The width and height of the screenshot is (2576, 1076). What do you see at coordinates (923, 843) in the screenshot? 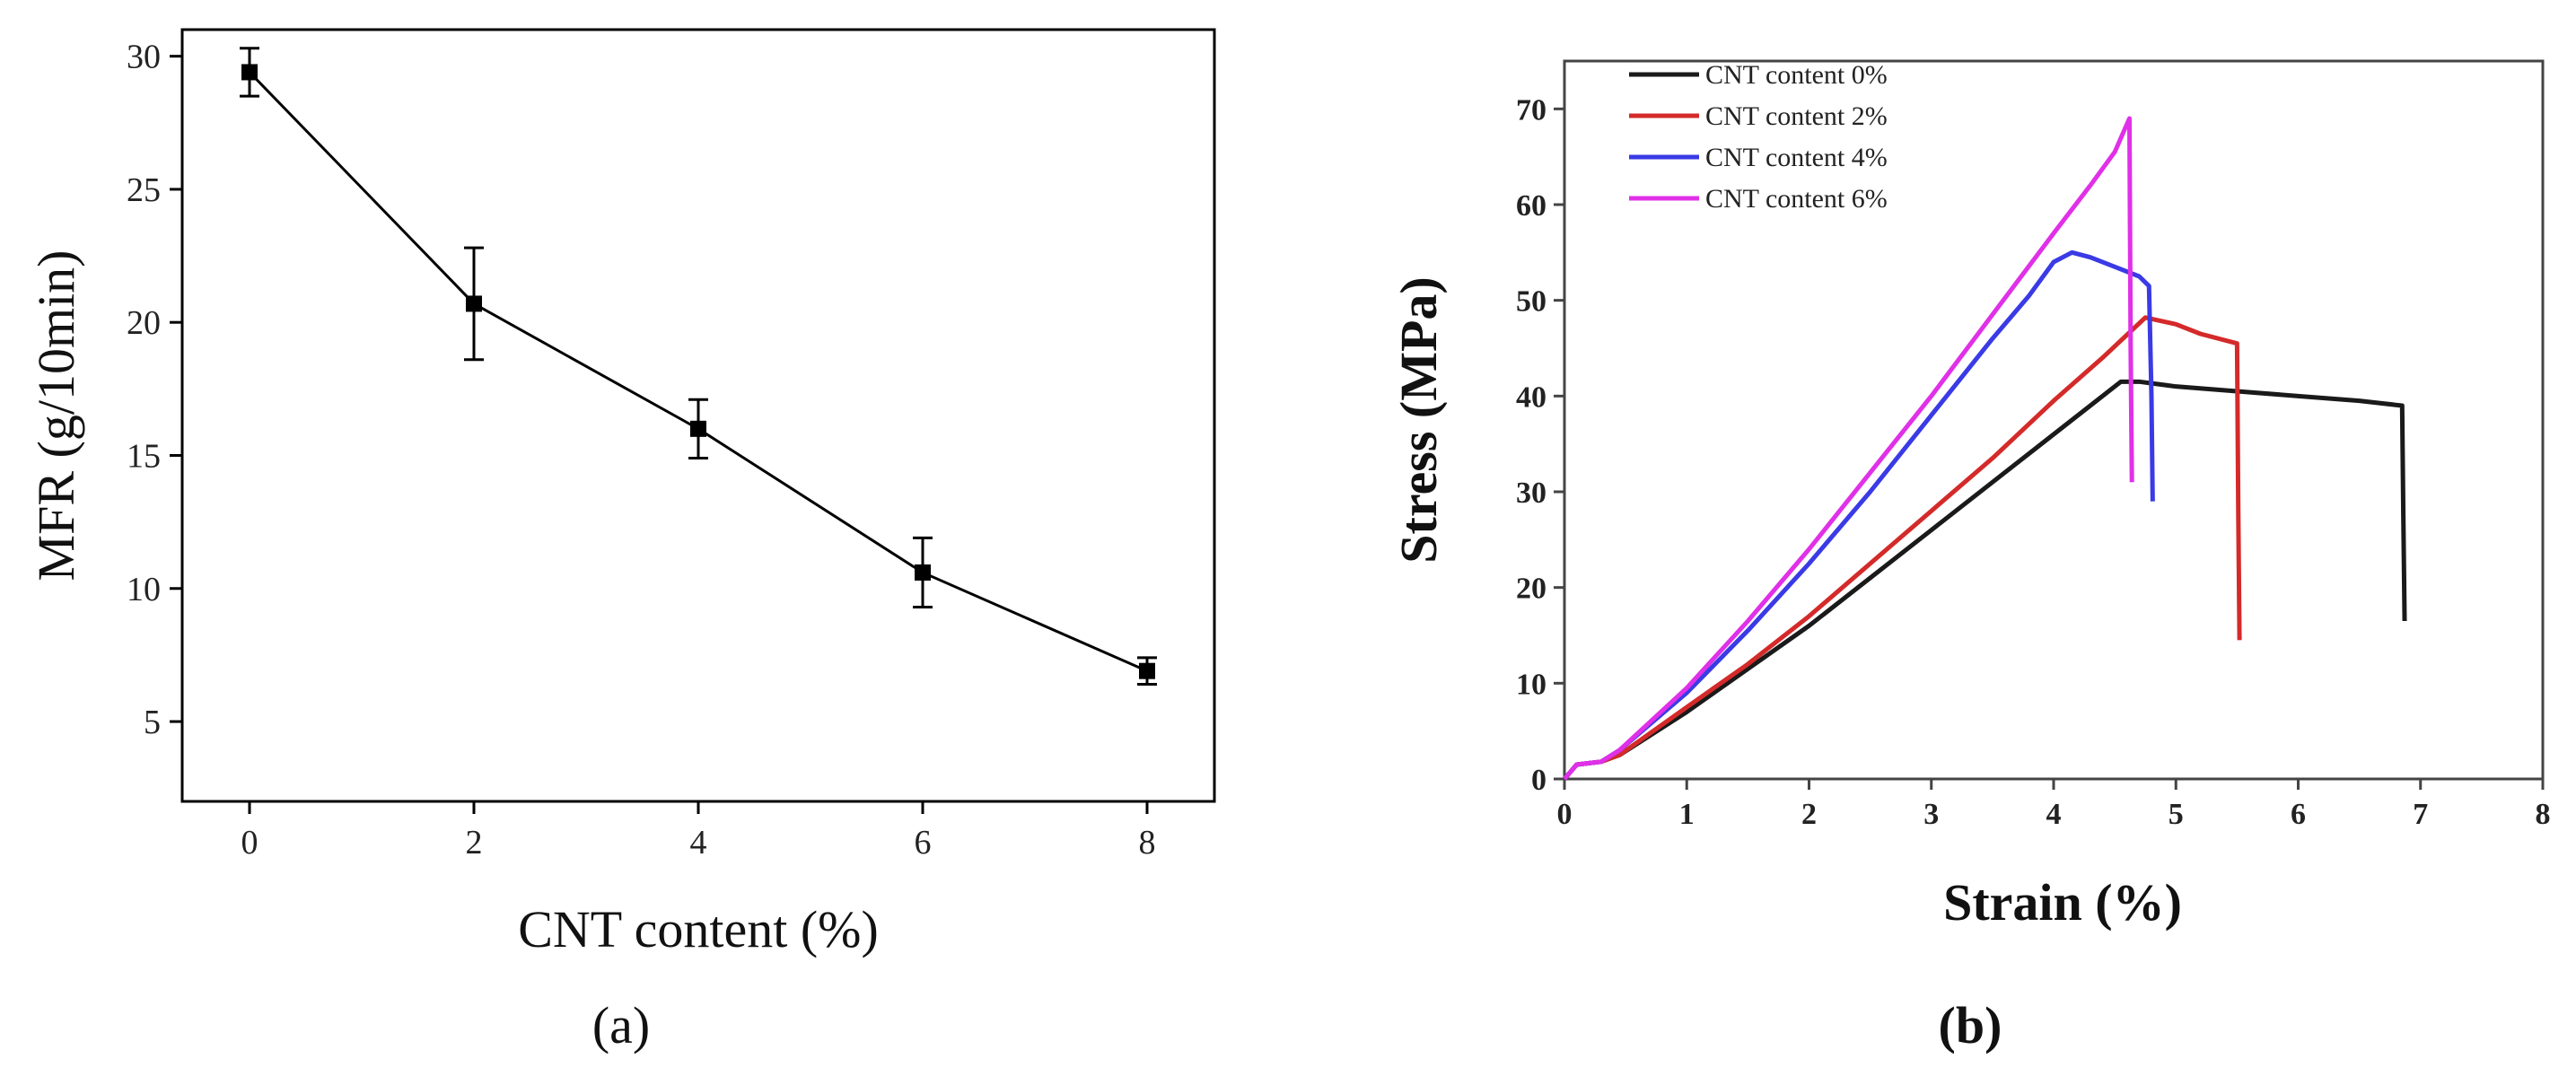
I see `chart-a-x-tick-label: 6` at bounding box center [923, 843].